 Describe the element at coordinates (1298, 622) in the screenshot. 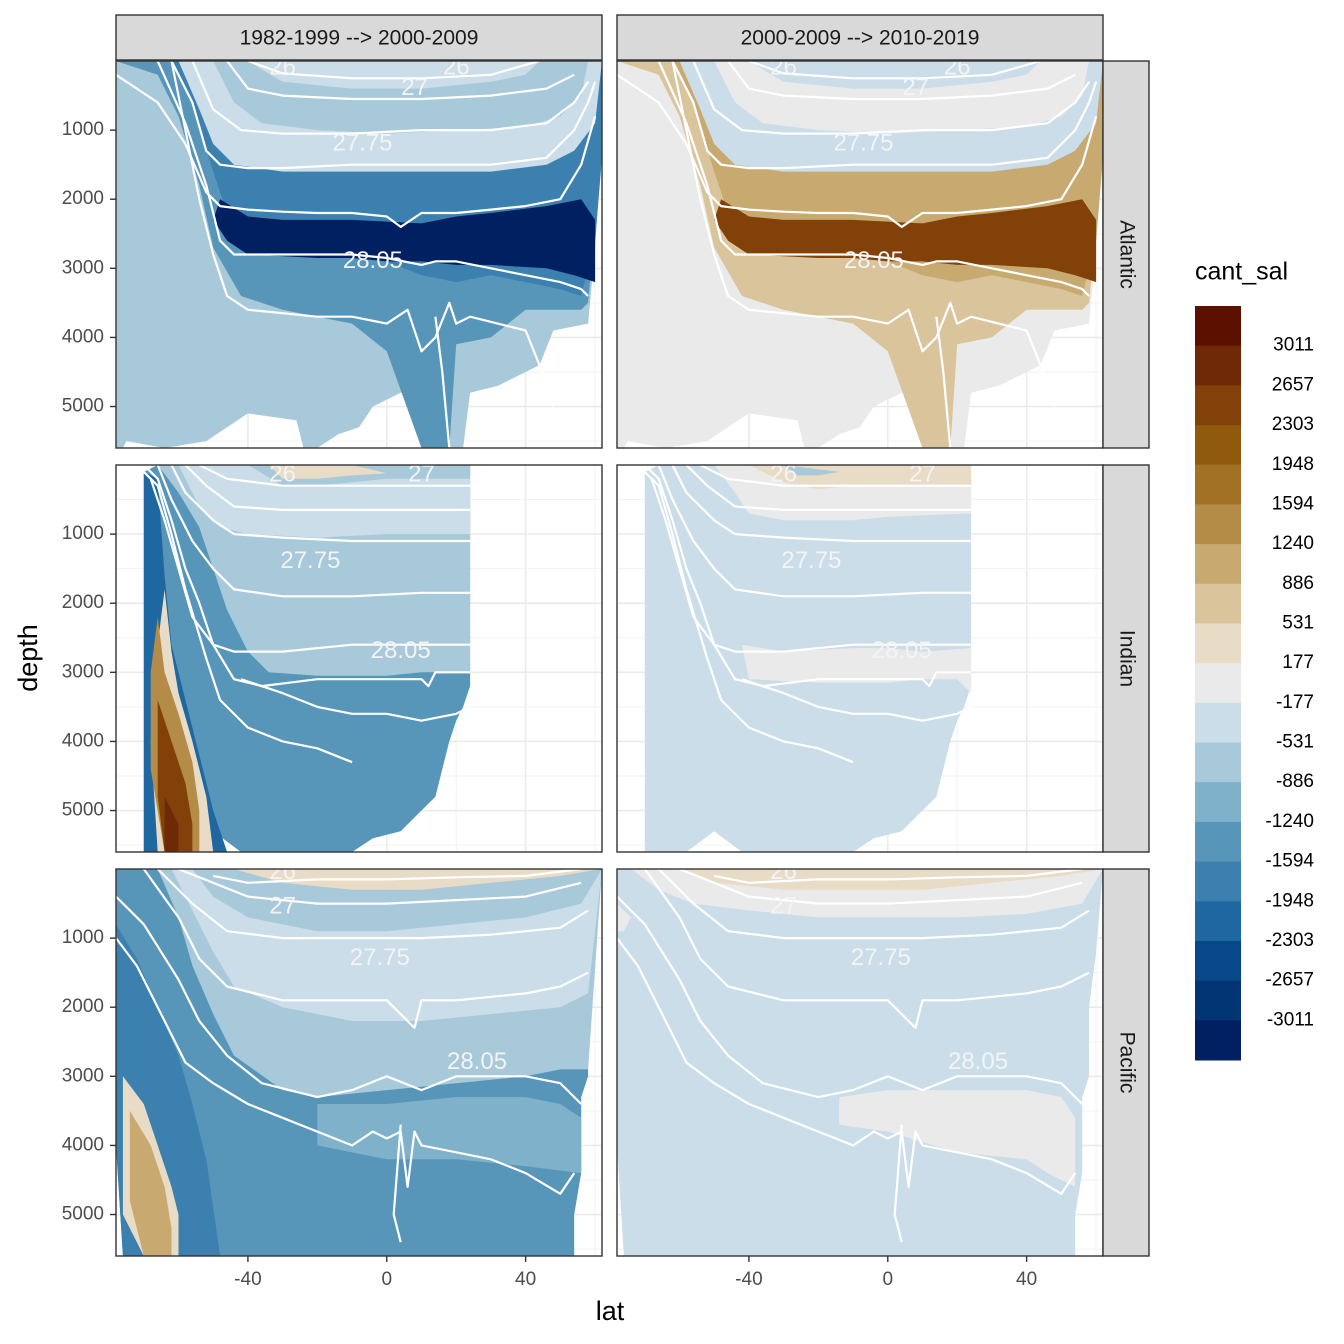

I see `legend-label: 531` at that location.